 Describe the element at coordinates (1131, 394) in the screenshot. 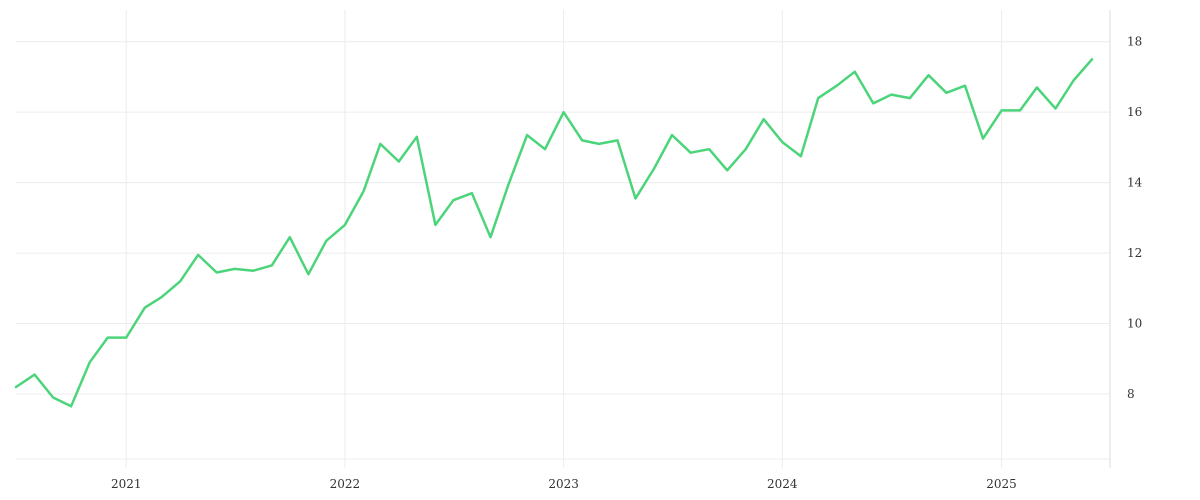

I see `y-tick-label: 8` at that location.